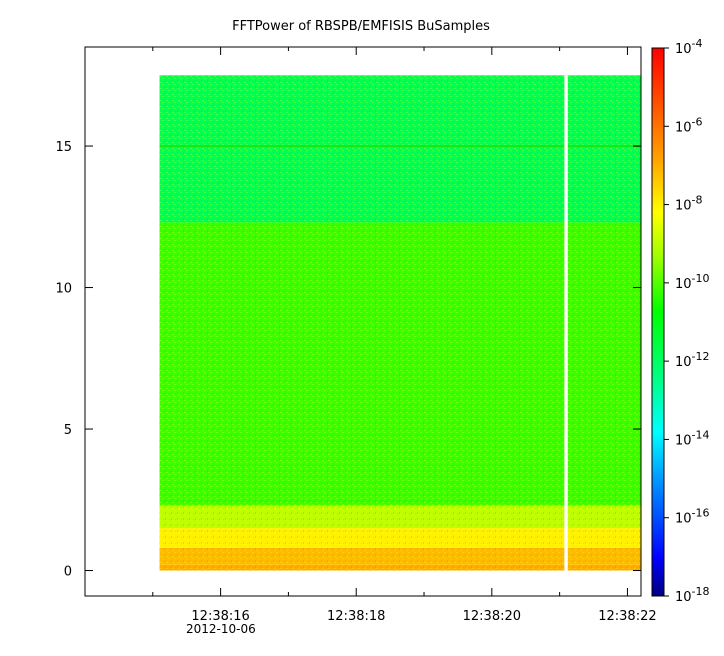  What do you see at coordinates (361, 26) in the screenshot?
I see `chart-title: FFTPower of RBSPB/EMFISIS BuSamples` at bounding box center [361, 26].